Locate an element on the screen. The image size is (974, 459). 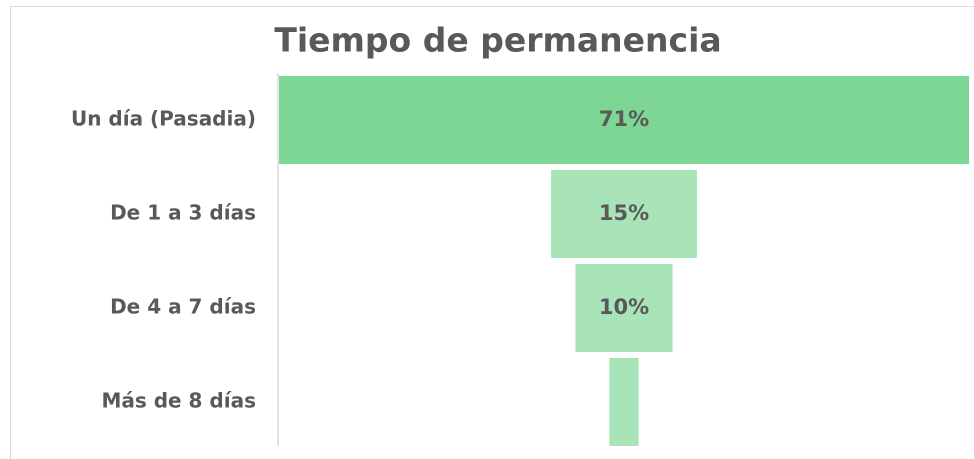
category-label: Un día (Pasadia) is located at coordinates (163, 119).